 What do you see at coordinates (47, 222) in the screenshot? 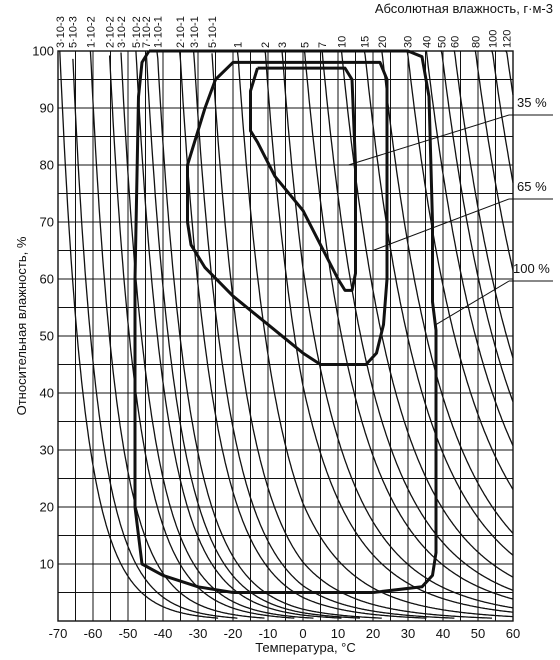
I see `y-tick-label: 70` at bounding box center [47, 222].